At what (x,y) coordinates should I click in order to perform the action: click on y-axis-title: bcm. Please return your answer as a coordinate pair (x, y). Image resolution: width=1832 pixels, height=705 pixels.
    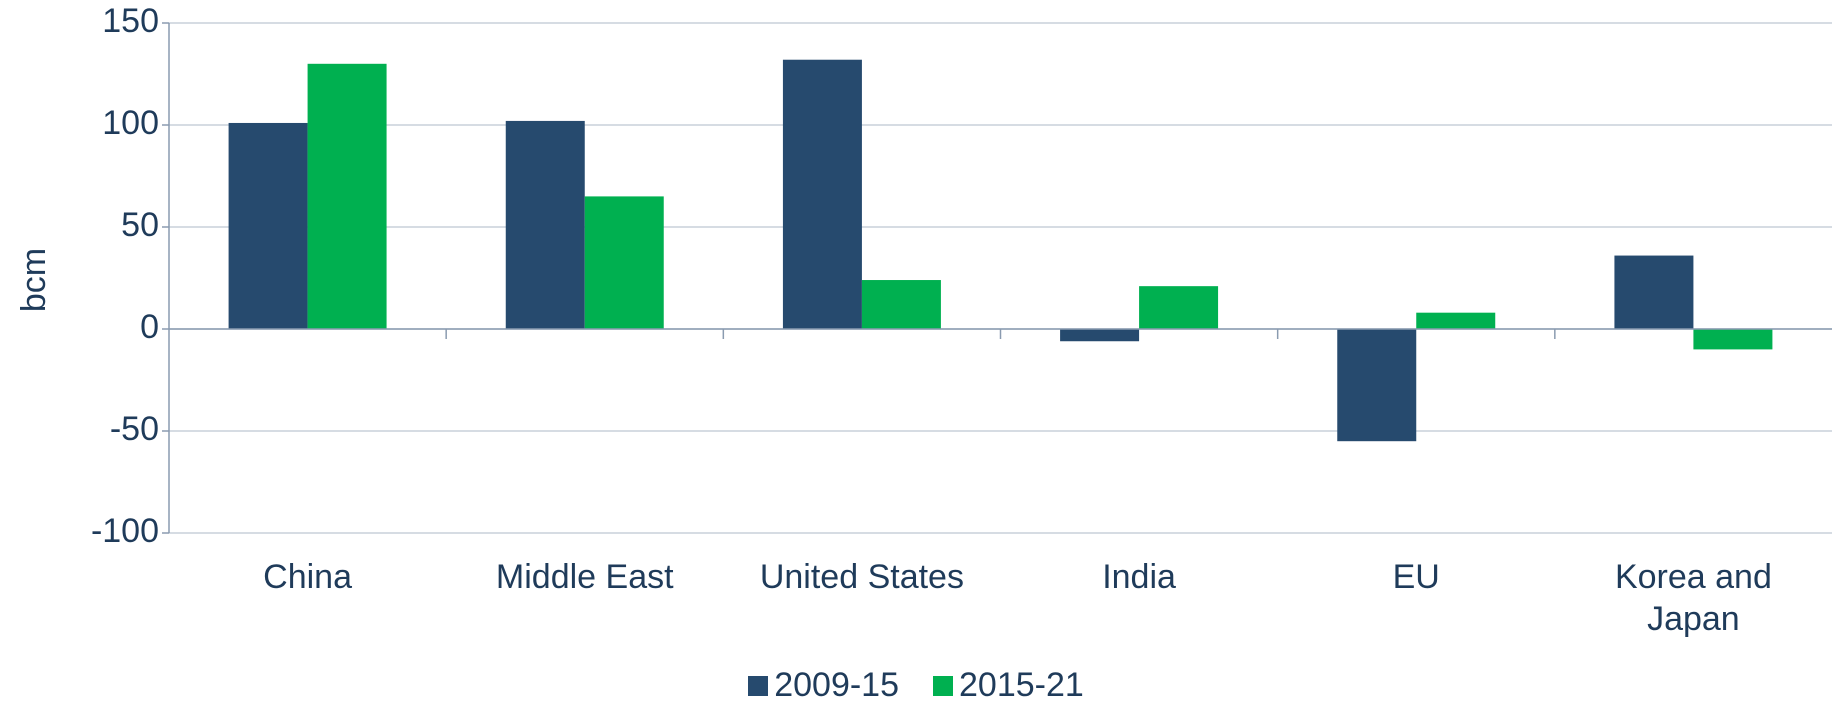
    Looking at the image, I should click on (34, 280).